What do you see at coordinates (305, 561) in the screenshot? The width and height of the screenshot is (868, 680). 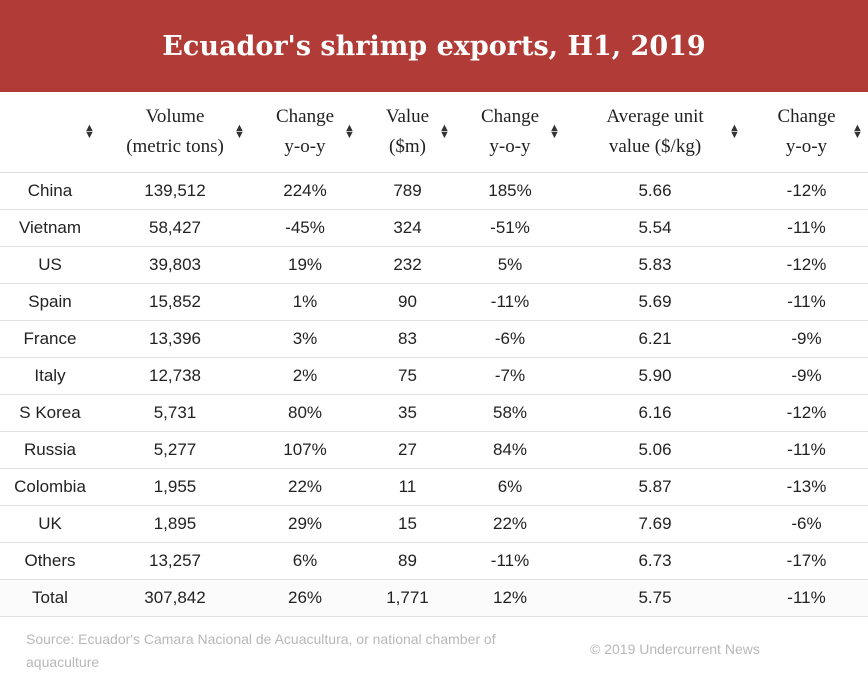 I see `cell-volume-change: 6%` at bounding box center [305, 561].